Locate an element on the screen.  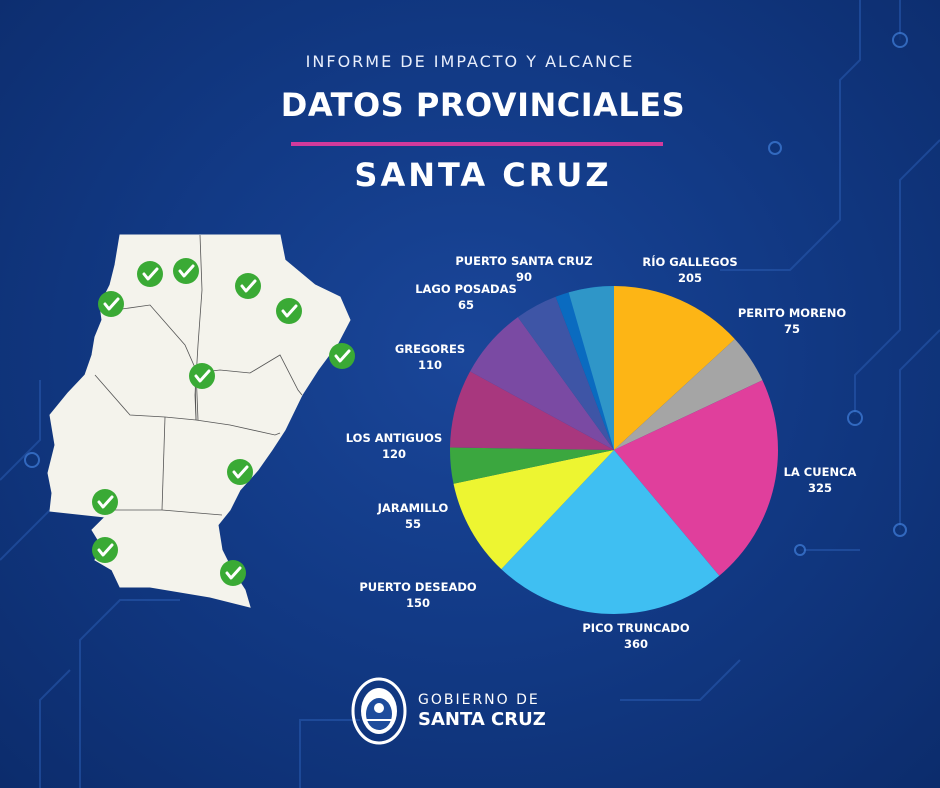
province-name: SANTA CRUZ is located at coordinates (483, 175).